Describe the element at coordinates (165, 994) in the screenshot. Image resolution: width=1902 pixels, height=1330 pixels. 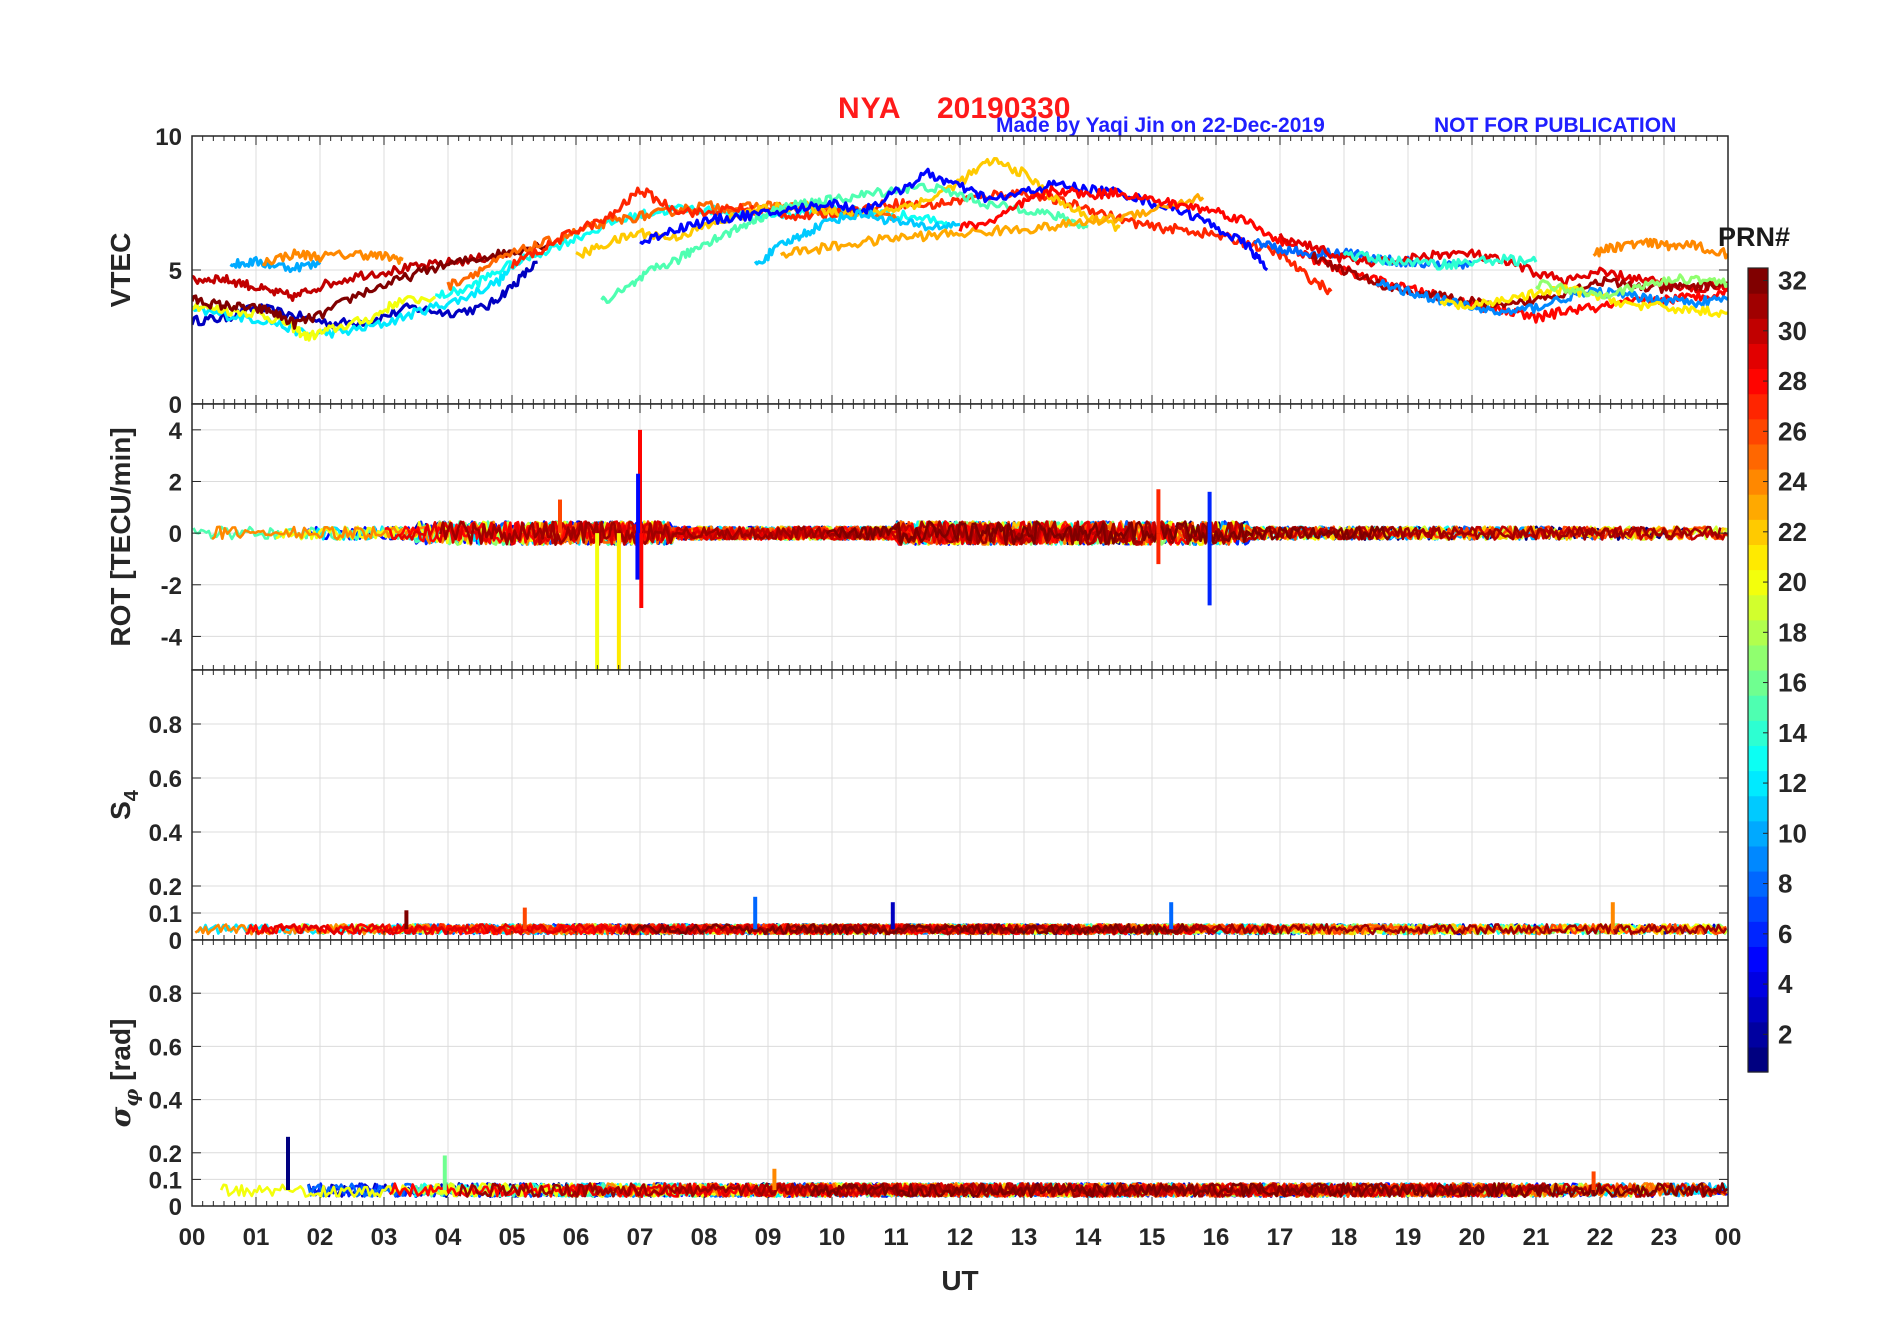
I see `y-tick-label: 0.8` at that location.